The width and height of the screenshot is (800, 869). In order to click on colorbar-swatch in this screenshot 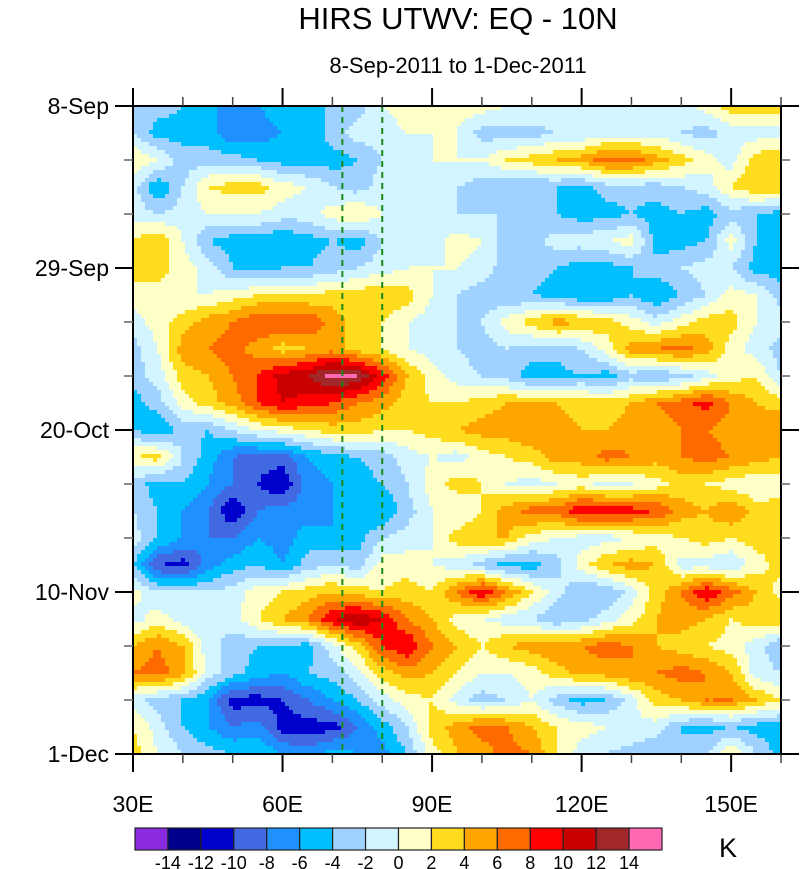, I will do `click(579, 839)`.